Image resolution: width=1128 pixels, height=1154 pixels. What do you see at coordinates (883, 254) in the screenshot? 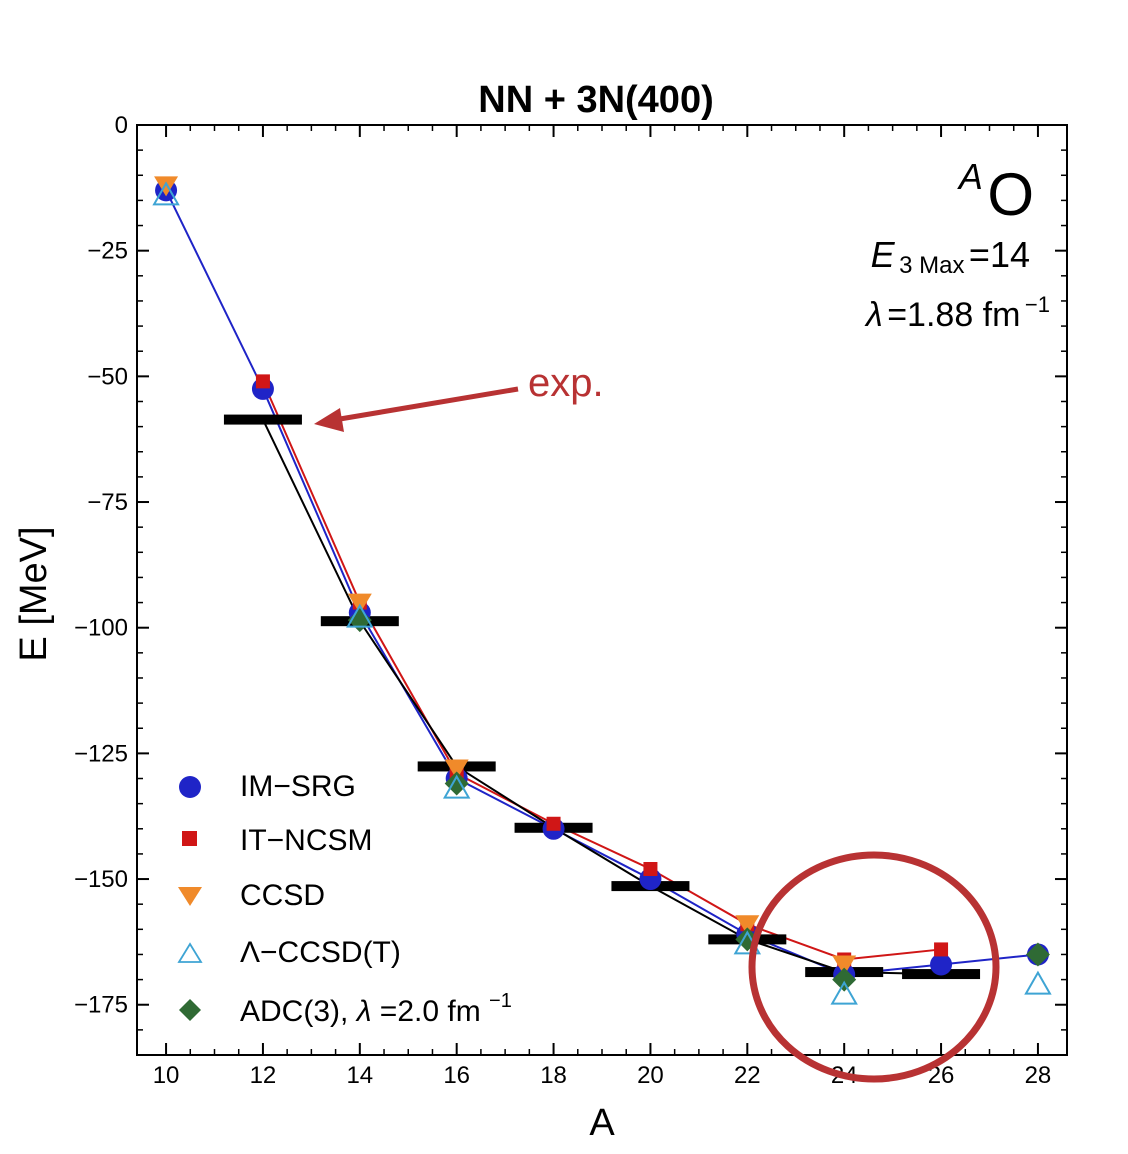
I see `e3max-symbol: E` at bounding box center [883, 254].